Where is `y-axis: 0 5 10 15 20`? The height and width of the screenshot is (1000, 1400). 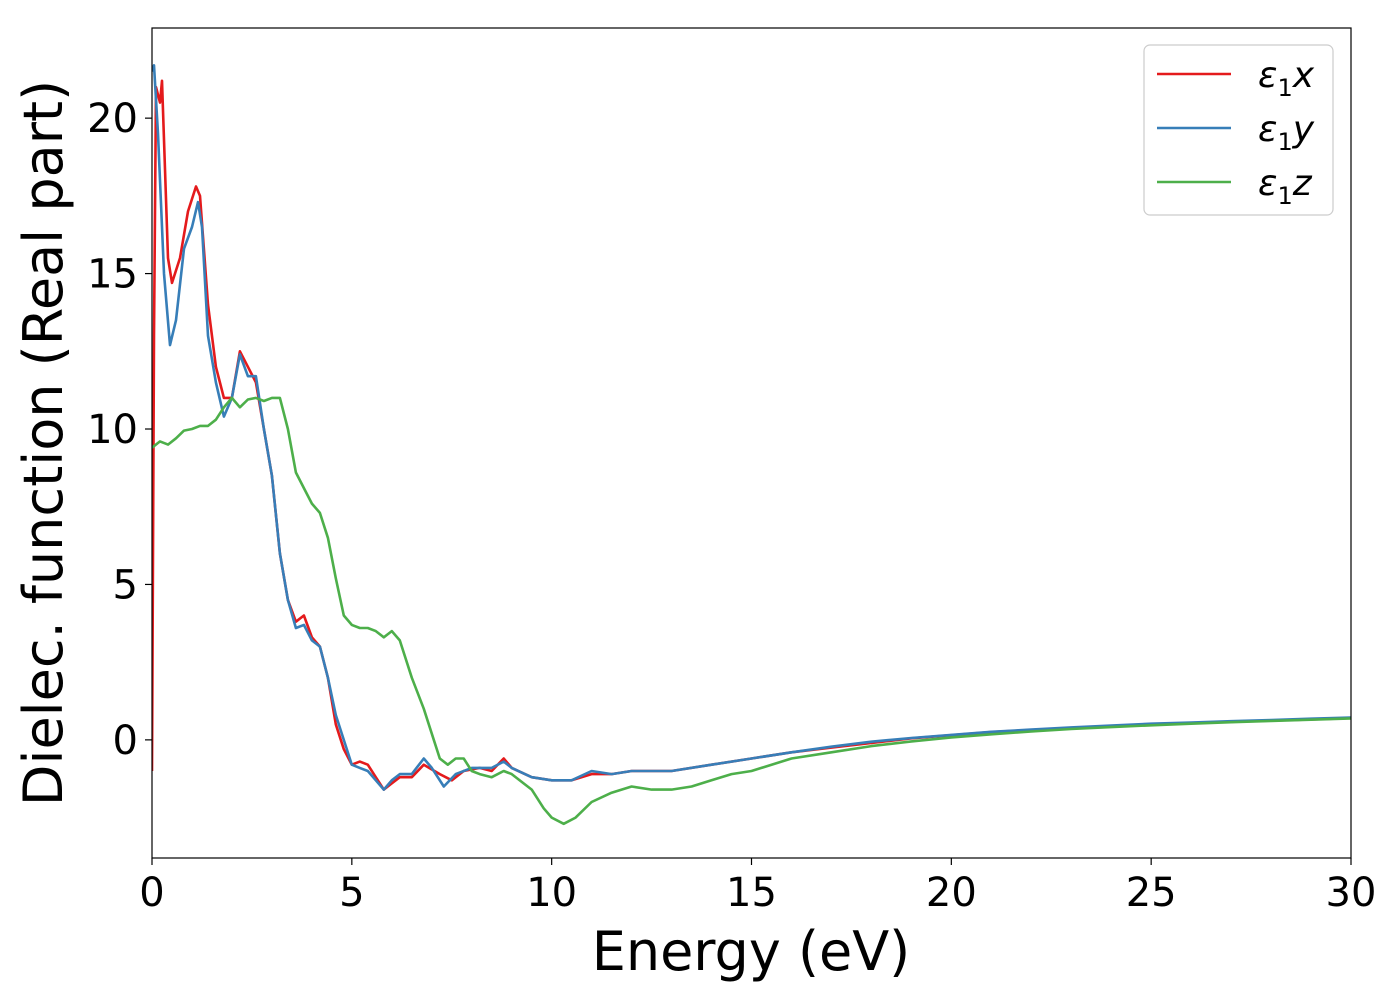
y-axis: 0 5 10 15 20 is located at coordinates (119, 430).